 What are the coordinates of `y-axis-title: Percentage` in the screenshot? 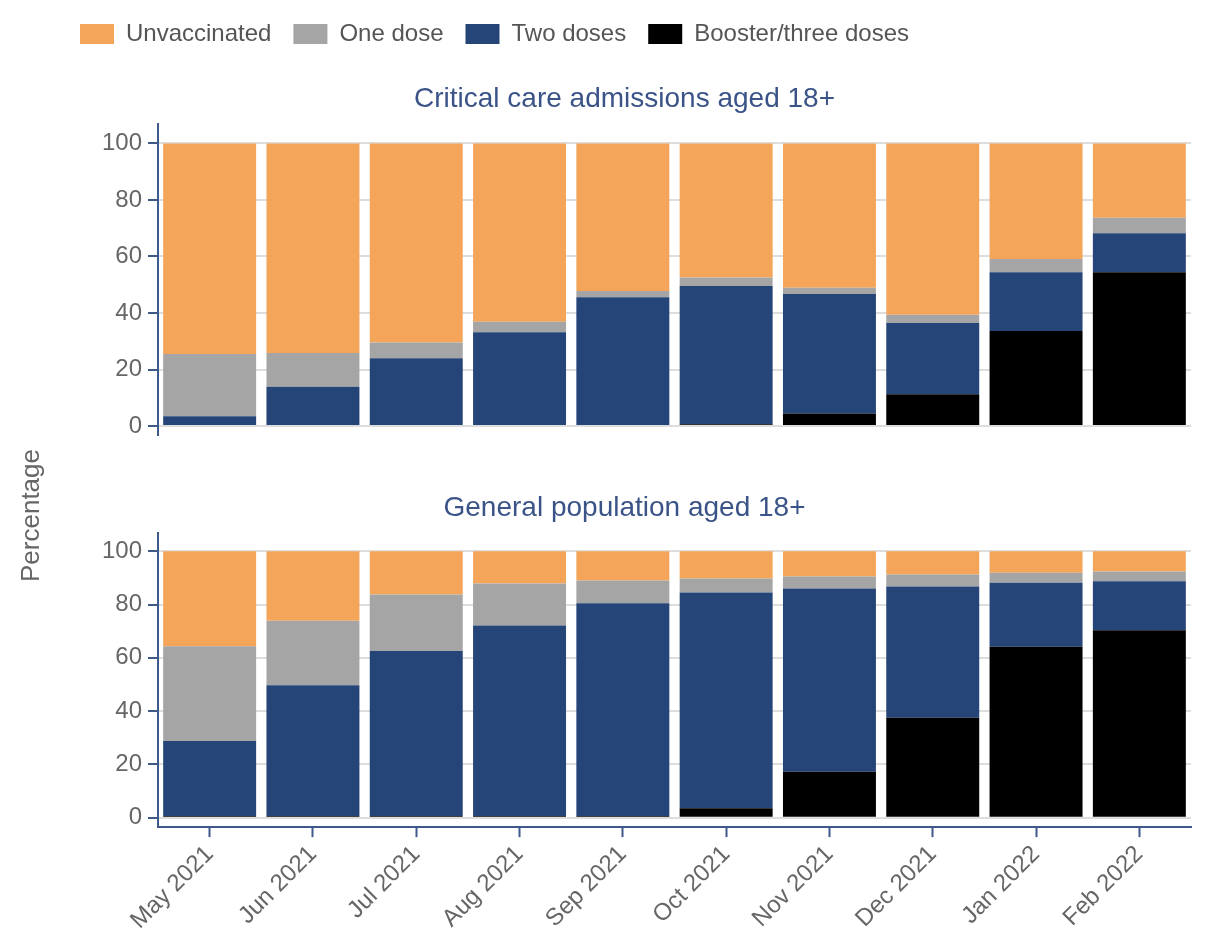 It's located at (30, 516).